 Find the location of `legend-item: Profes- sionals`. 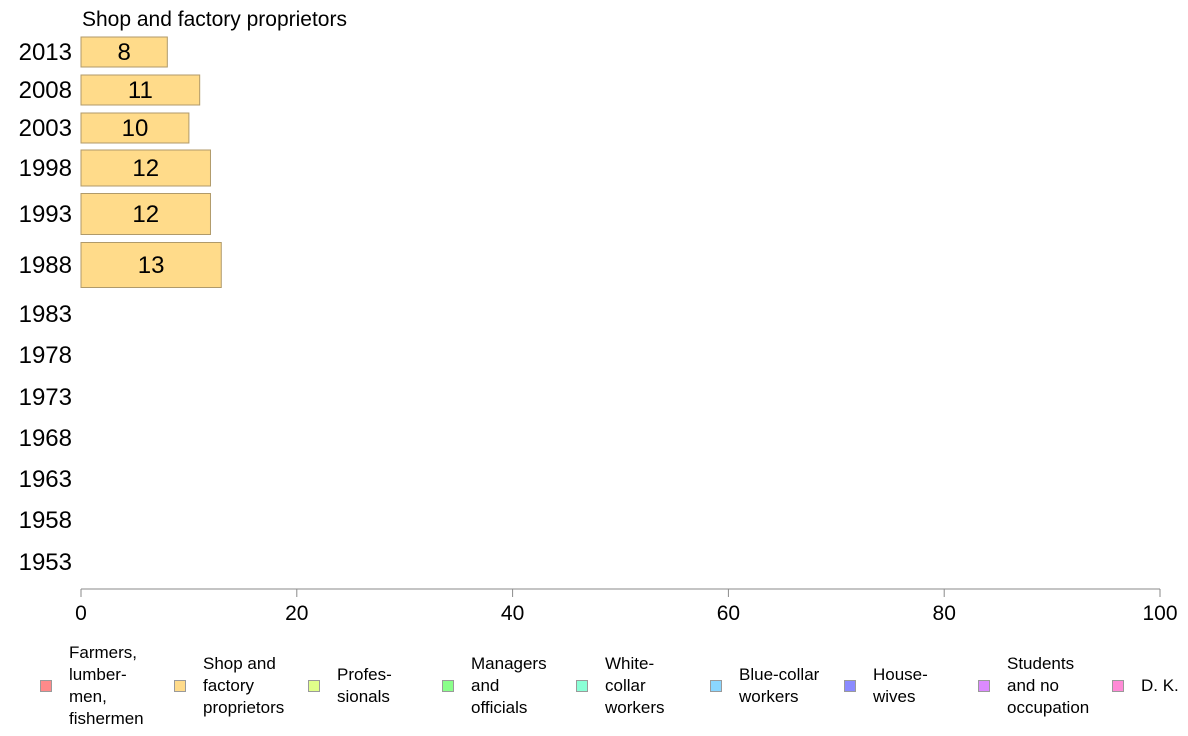

legend-item: Profes- sionals is located at coordinates (350, 686).